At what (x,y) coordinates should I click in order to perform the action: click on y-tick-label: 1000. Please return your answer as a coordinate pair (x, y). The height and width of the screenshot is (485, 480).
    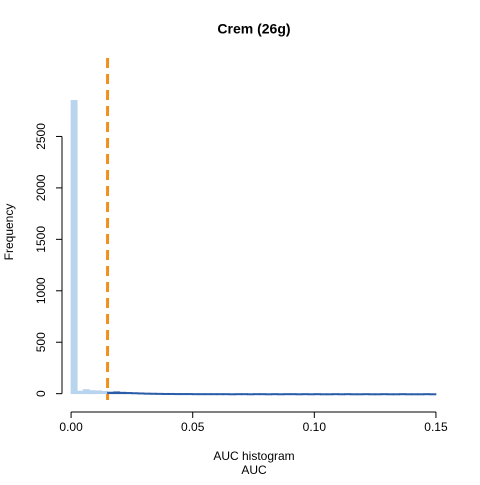
    Looking at the image, I should click on (41, 290).